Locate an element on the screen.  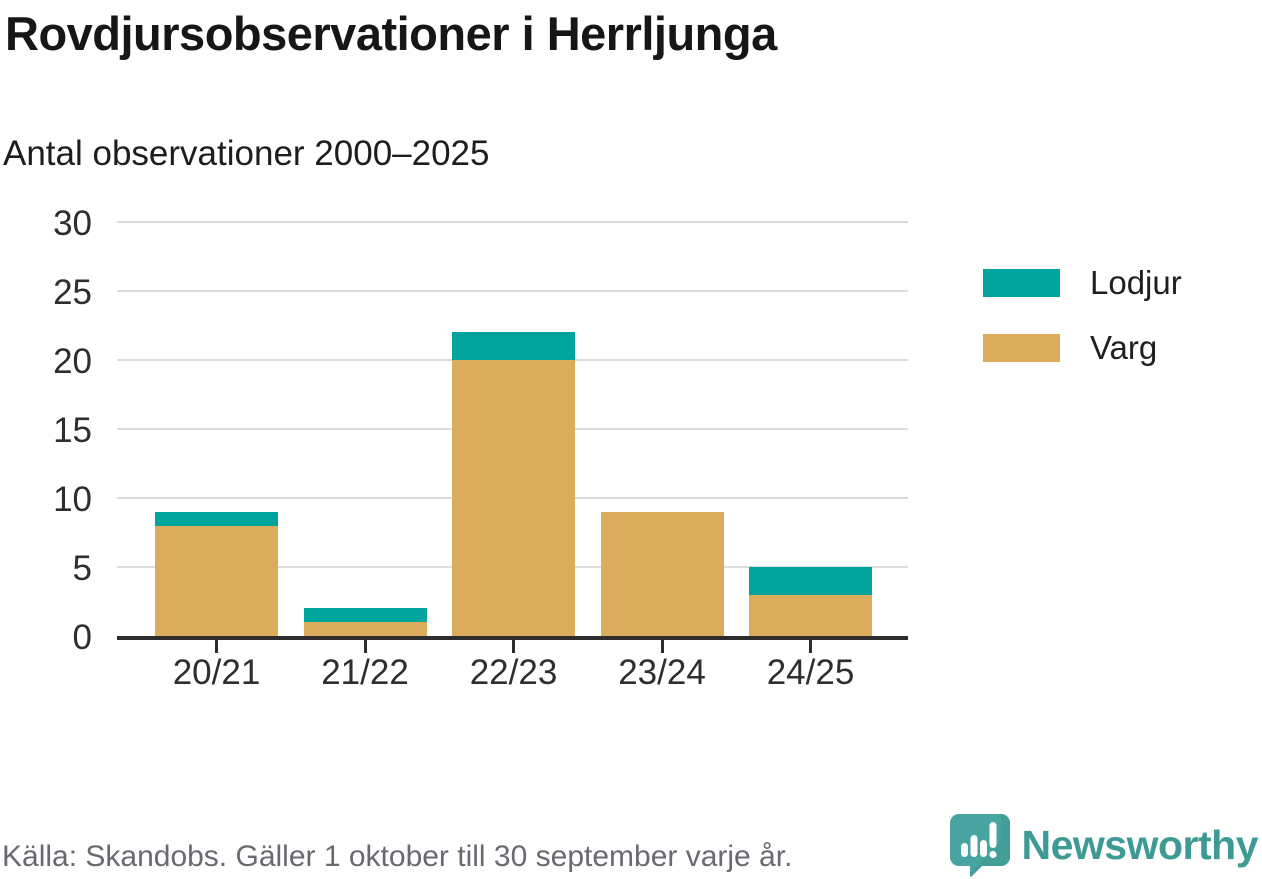
chart-subtitle: Antal observationer 2000–2025 is located at coordinates (246, 153).